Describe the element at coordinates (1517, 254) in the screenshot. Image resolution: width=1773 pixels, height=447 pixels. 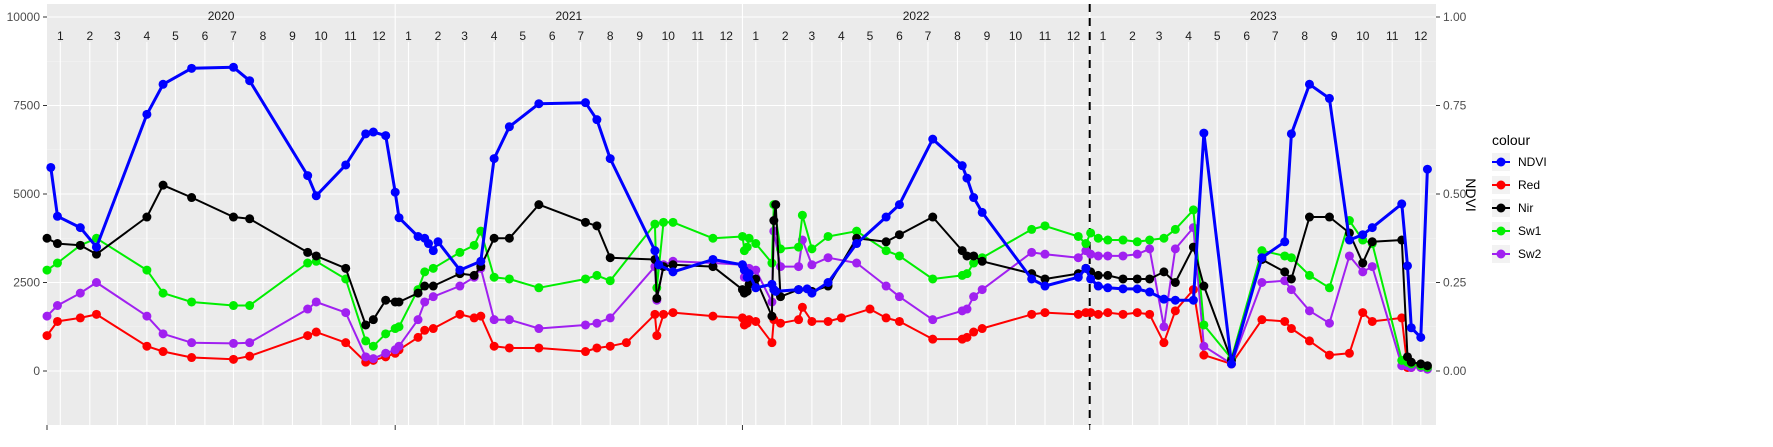
I see `legend-item-sw2: Sw2` at that location.